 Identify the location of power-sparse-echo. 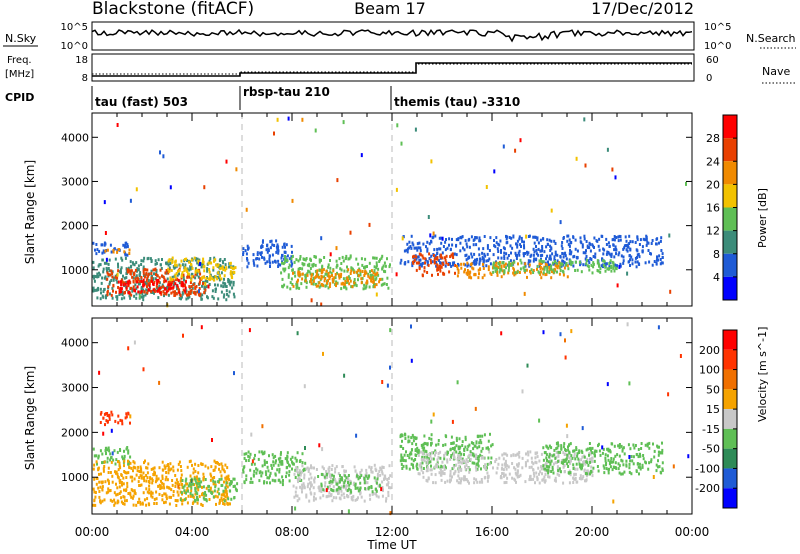
(199, 291).